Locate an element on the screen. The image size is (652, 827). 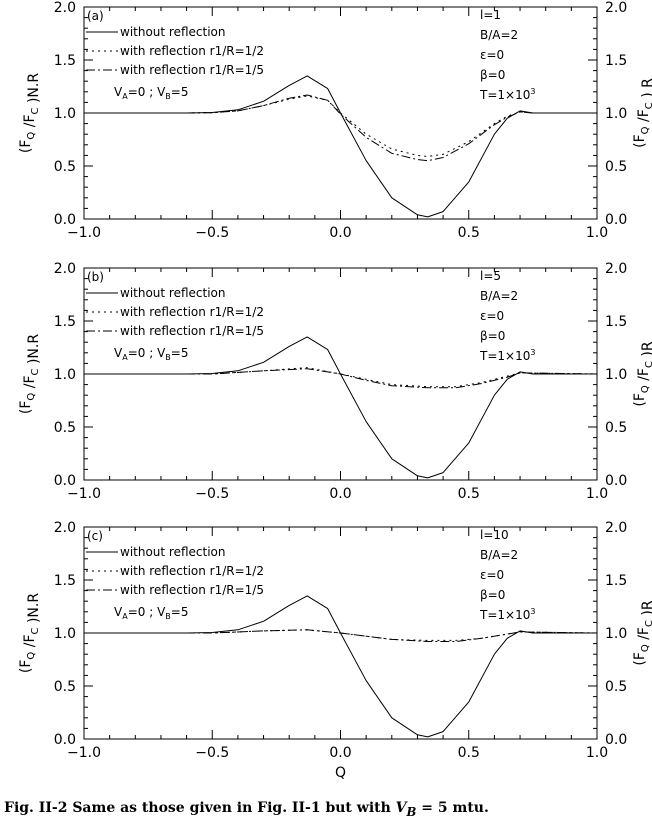
caption-variable: VB is located at coordinates (406, 809).